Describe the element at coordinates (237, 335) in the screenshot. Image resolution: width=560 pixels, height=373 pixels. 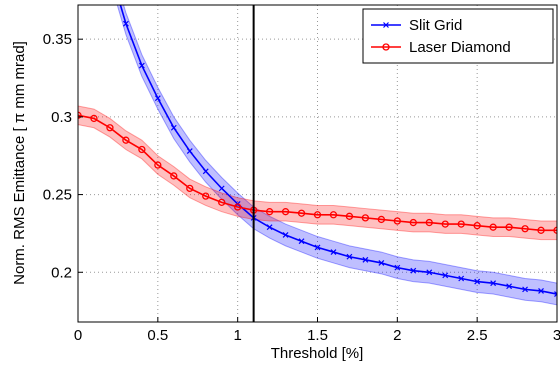
I see `x-tick-label: 1` at that location.